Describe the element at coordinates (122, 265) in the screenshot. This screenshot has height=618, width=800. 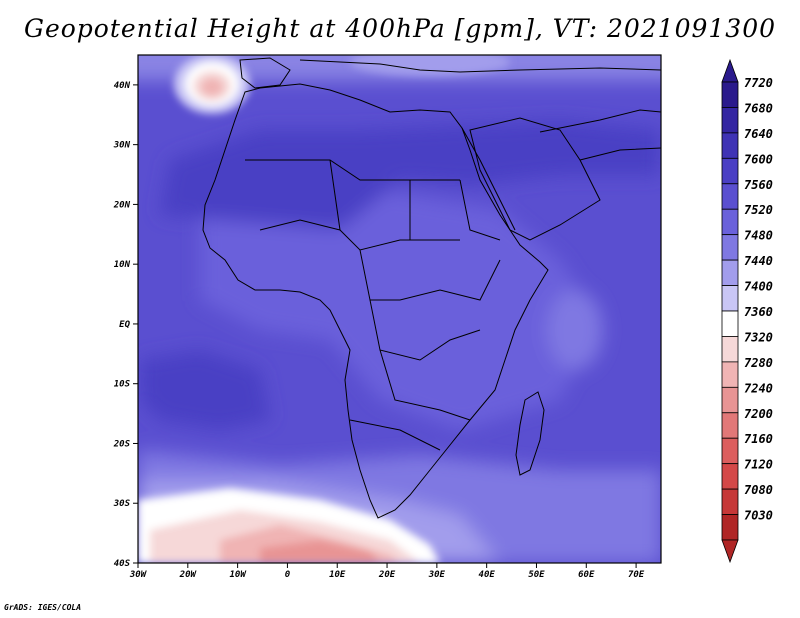
I see `lat-tick-label: 10N` at that location.